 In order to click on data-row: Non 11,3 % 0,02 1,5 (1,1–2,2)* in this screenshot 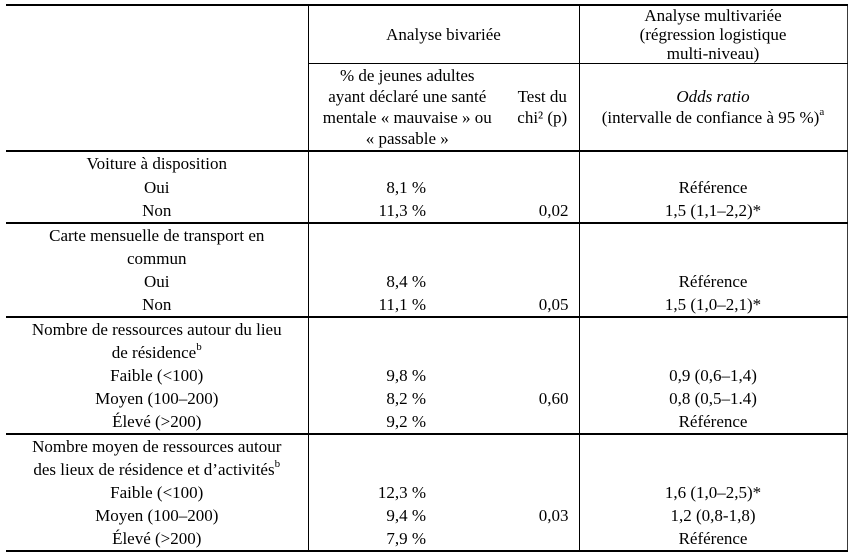, I will do `click(426, 211)`.